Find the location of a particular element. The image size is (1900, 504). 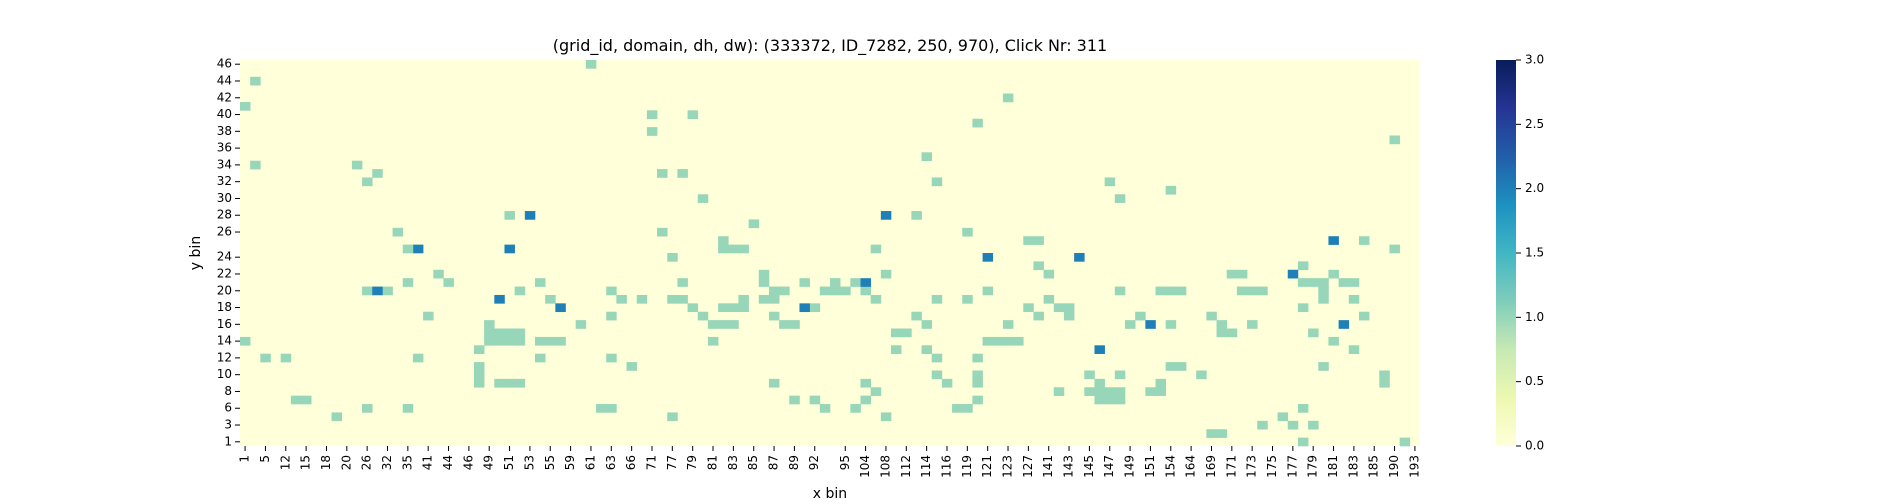

x-tick-label: 79 is located at coordinates (692, 462).